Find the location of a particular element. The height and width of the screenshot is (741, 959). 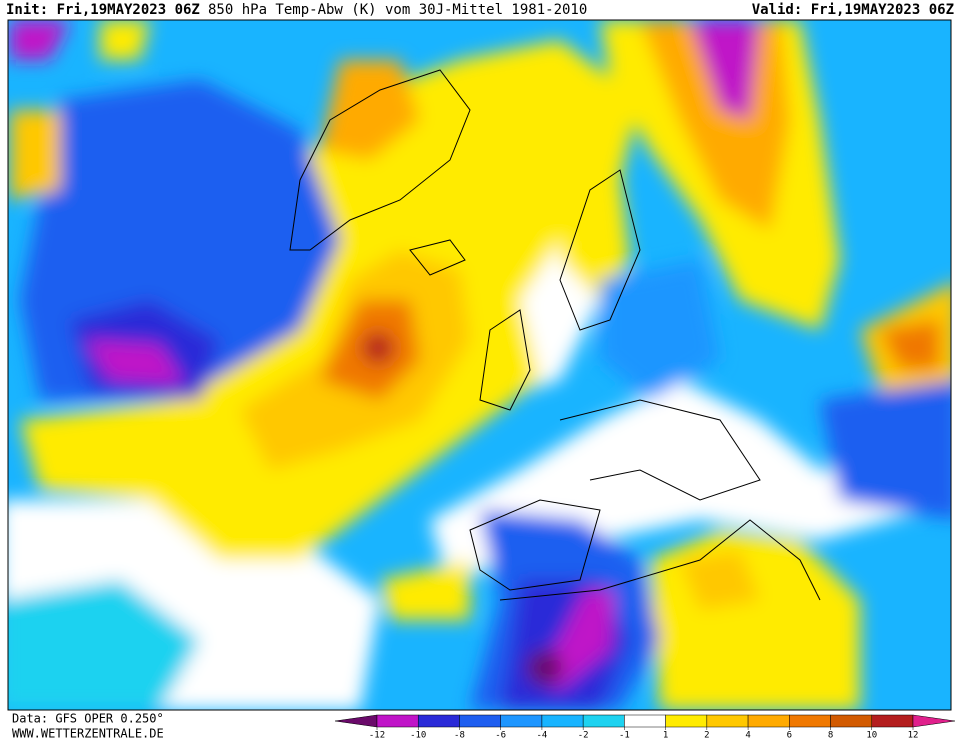

colorbar-tick-label: 10 is located at coordinates (871, 736).